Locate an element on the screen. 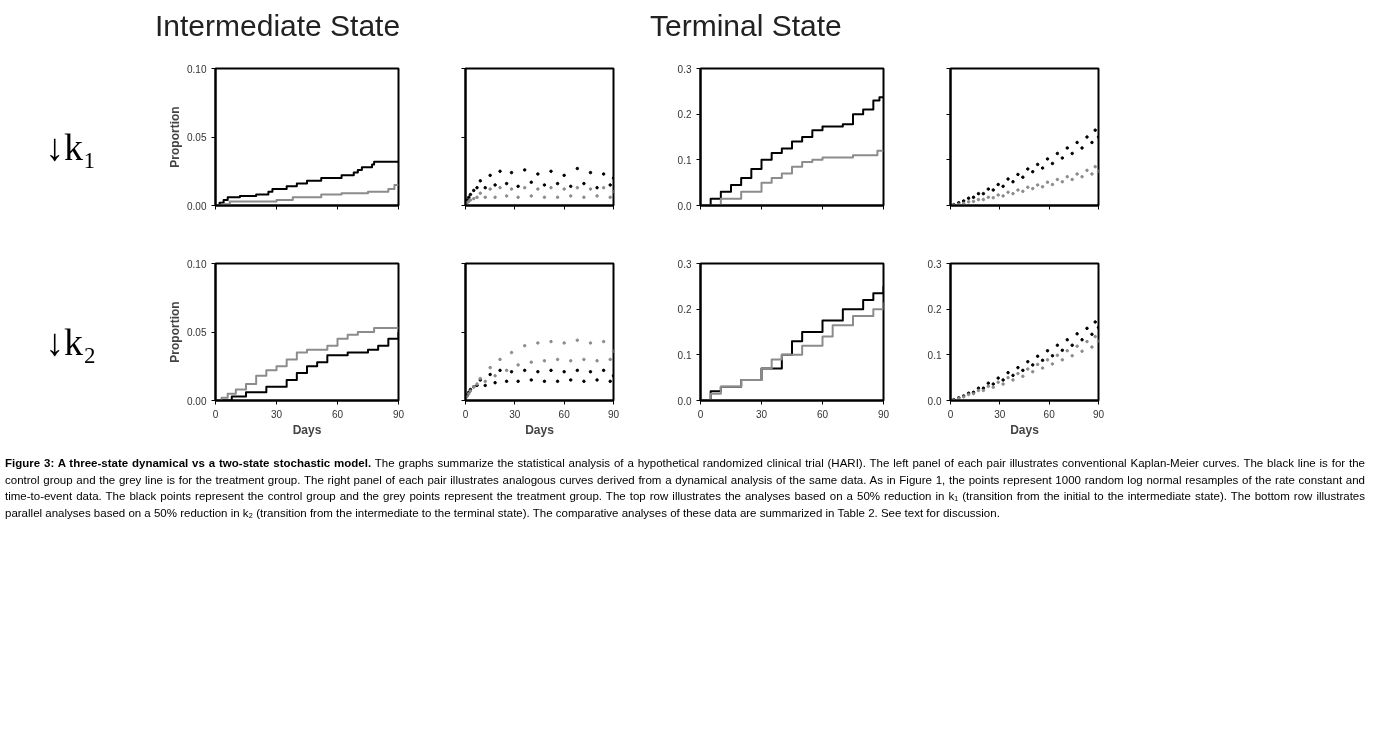 Image resolution: width=1398 pixels, height=755 pixels. chart-title: Terminal State is located at coordinates (746, 26).